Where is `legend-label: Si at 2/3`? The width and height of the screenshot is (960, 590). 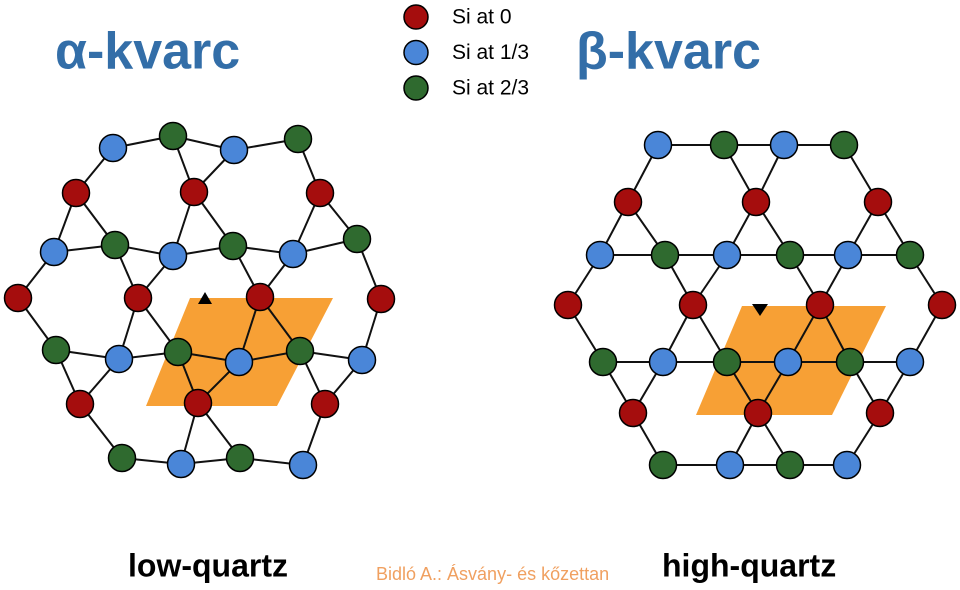
legend-label: Si at 2/3 is located at coordinates (490, 88).